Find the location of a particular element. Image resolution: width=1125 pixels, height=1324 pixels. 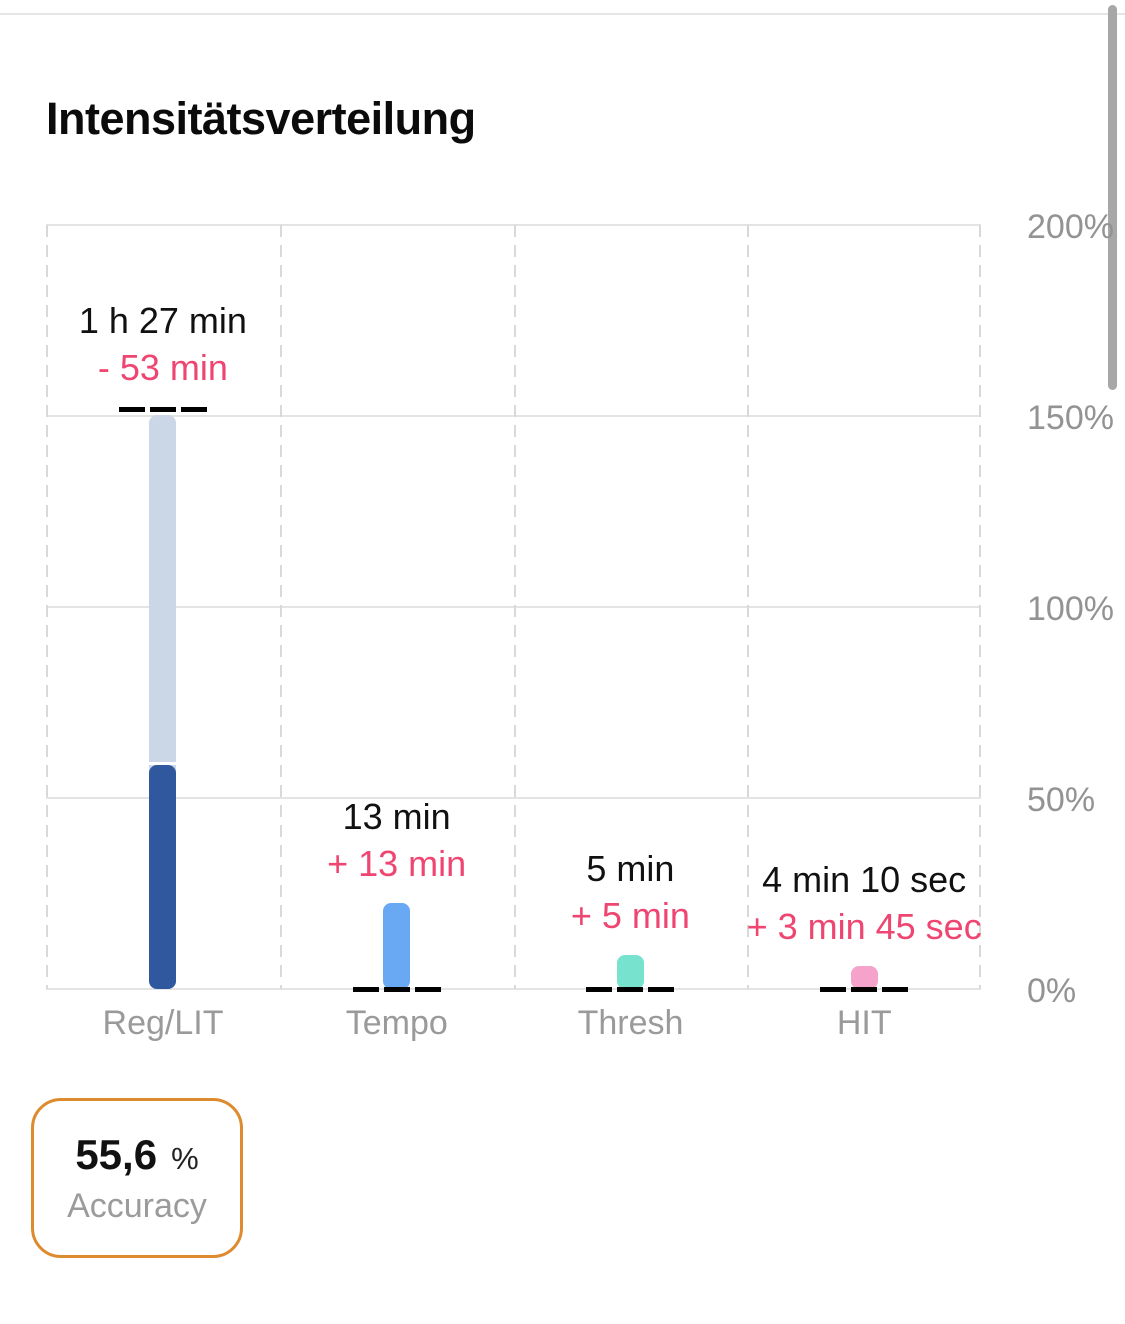

y-tick-50%: 50% is located at coordinates (1061, 800).